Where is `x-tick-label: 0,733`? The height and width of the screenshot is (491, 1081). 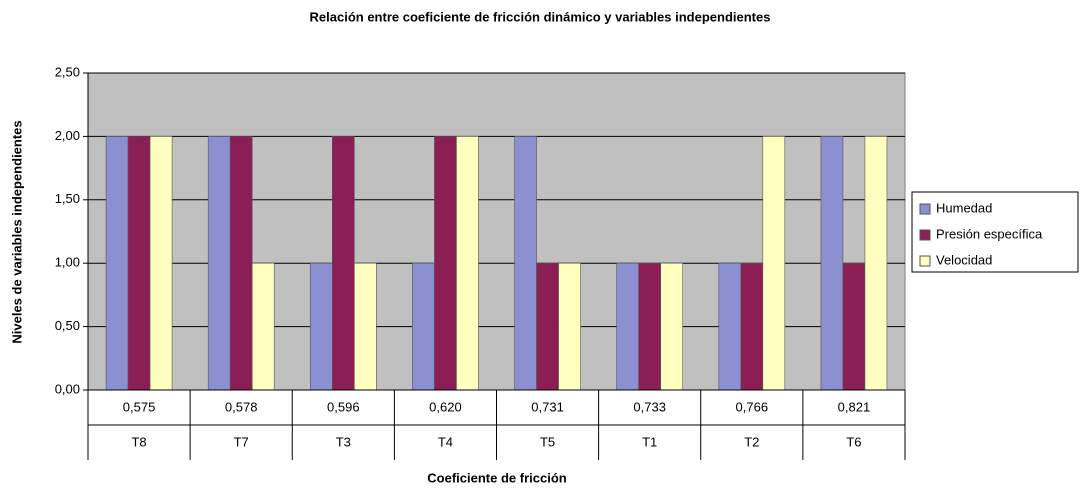 x-tick-label: 0,733 is located at coordinates (649, 406).